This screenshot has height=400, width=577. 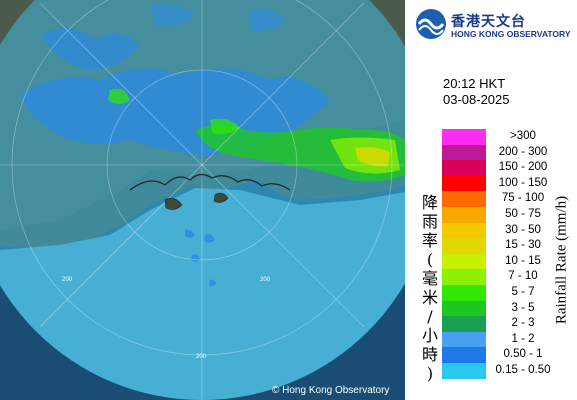 What do you see at coordinates (429, 288) in the screenshot?
I see `legend-title-chinese: 降雨率(毫米 / 小時)` at bounding box center [429, 288].